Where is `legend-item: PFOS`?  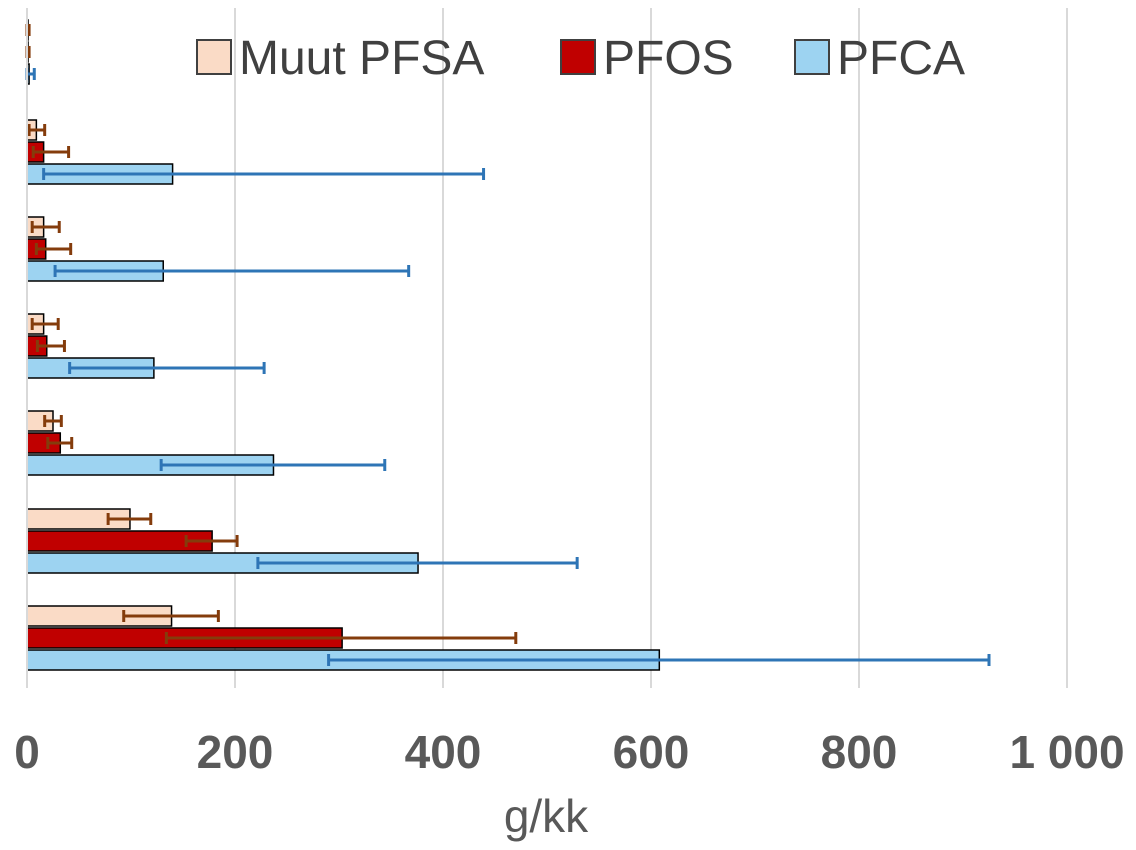
legend-item: PFOS is located at coordinates (647, 58).